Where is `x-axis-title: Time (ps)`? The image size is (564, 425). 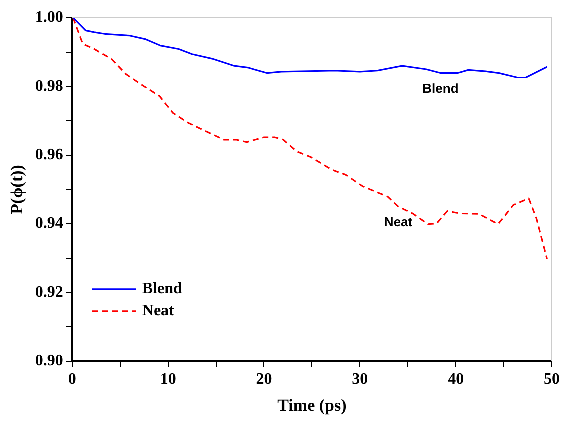
x-axis-title: Time (ps) is located at coordinates (312, 406).